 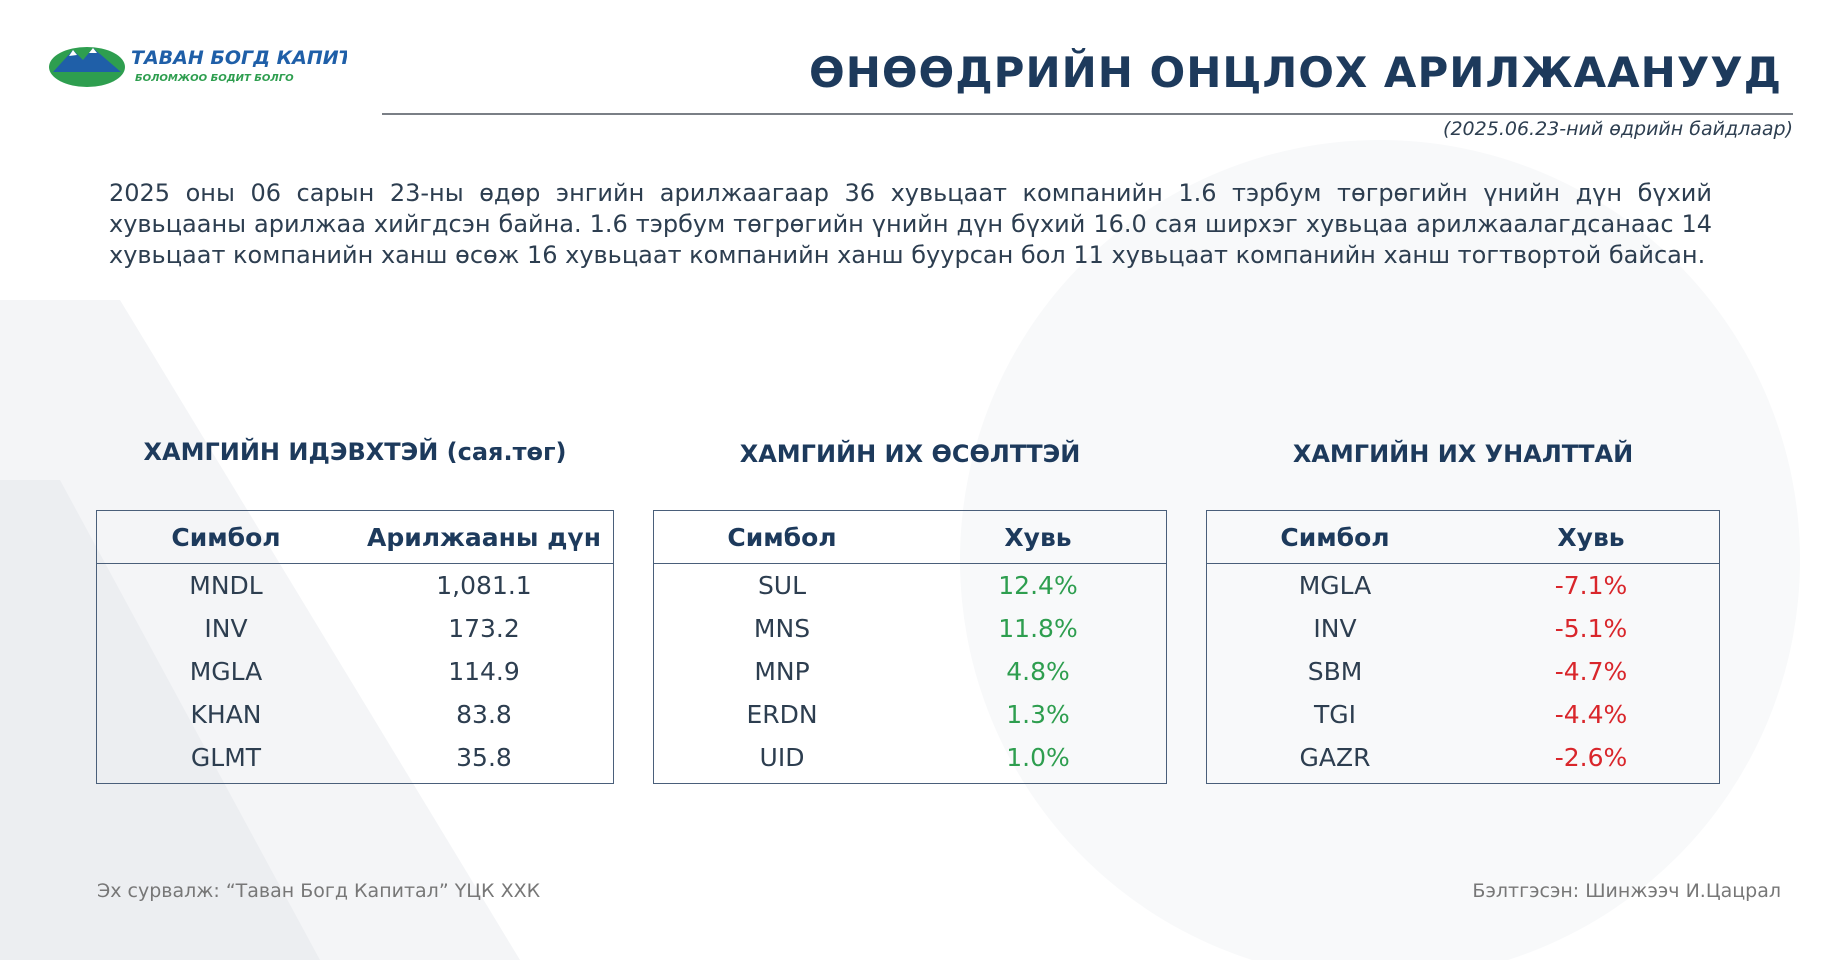 I want to click on value-cell: 4.8%, so click(x=1038, y=671).